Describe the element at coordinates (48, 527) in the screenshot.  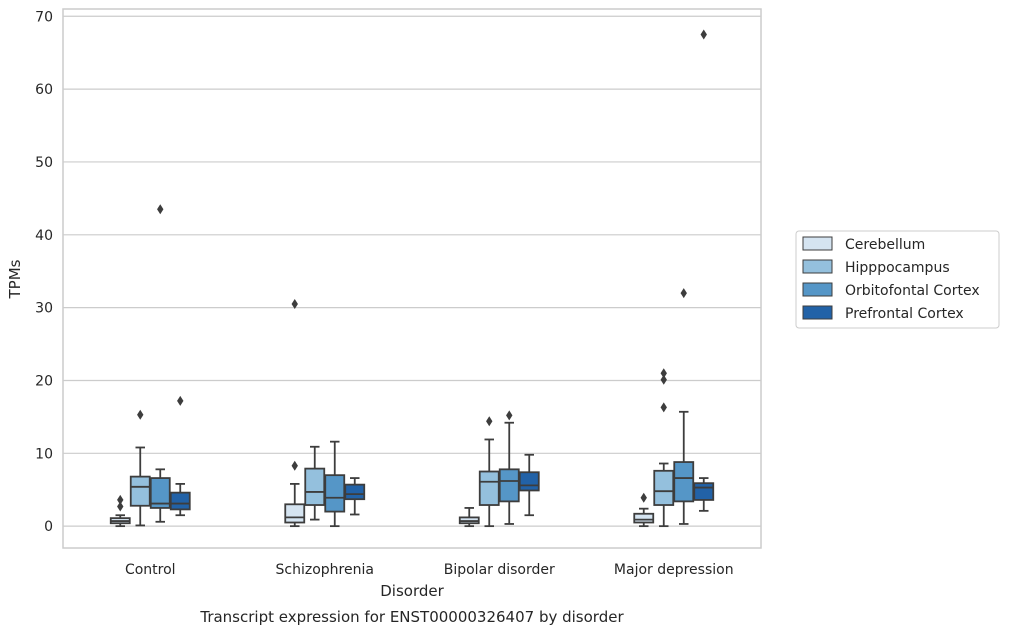
I see `y-tick-label: 0` at that location.